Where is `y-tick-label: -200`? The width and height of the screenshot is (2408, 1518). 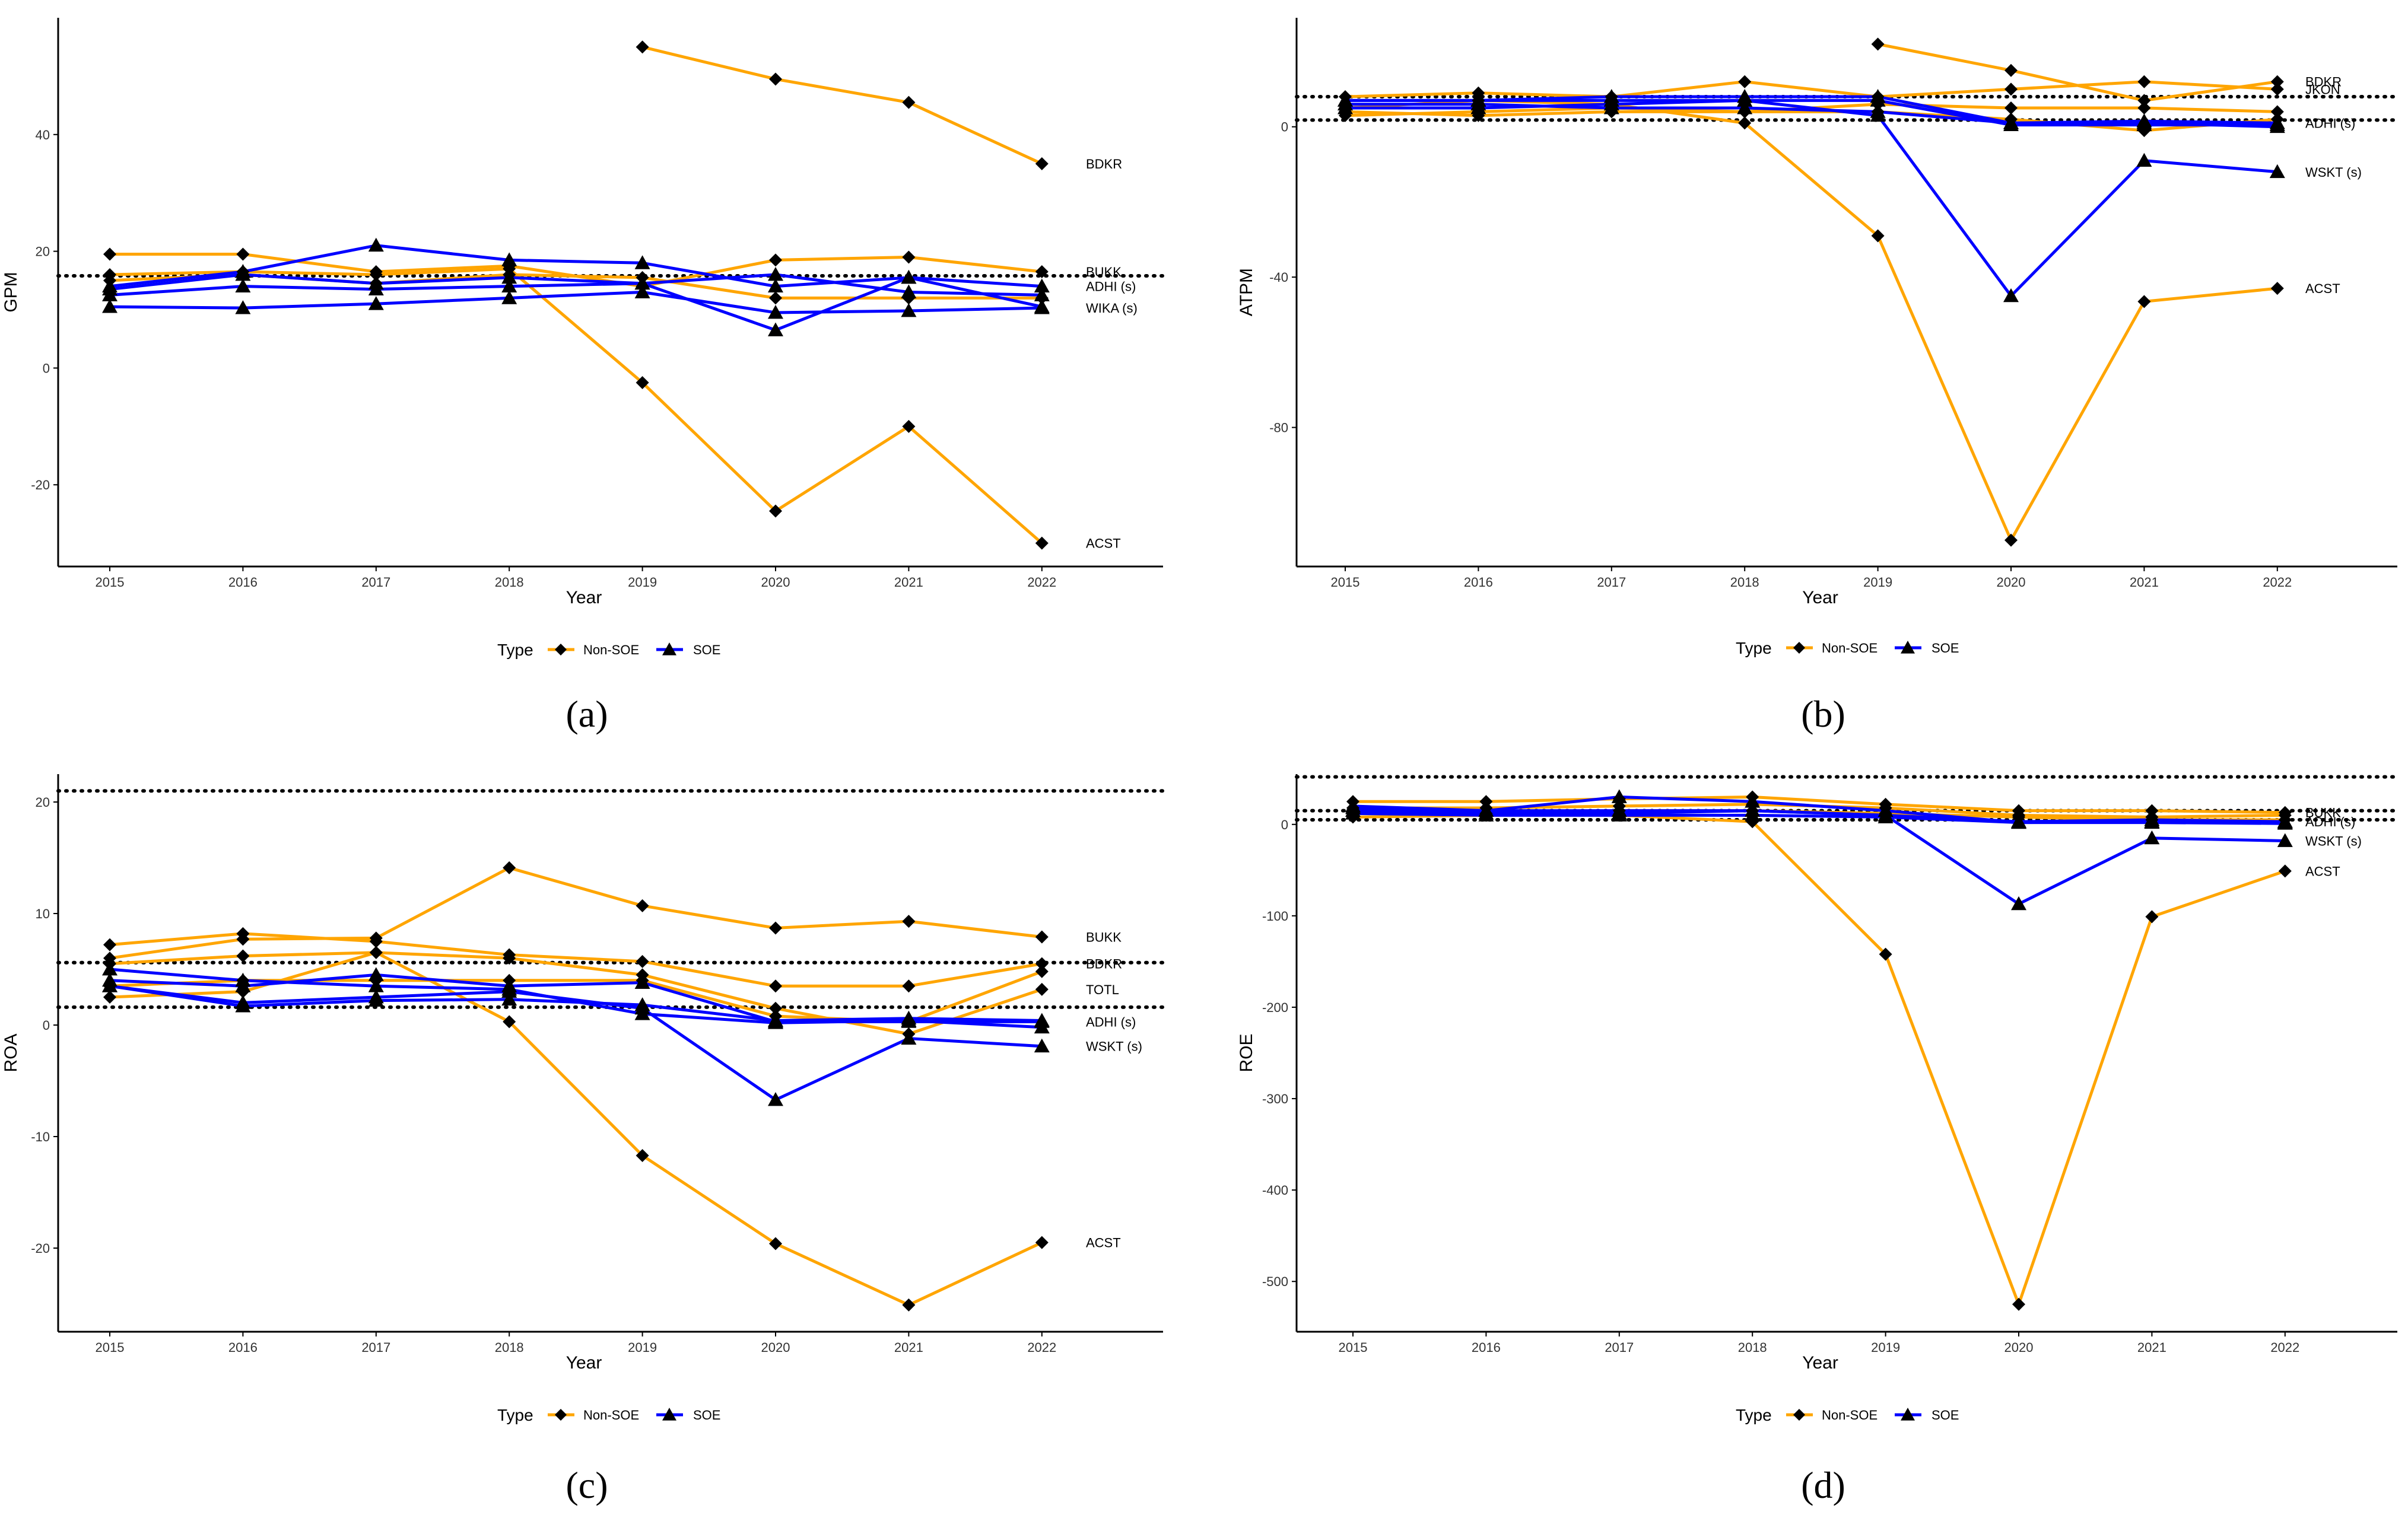 y-tick-label: -200 is located at coordinates (1275, 1008).